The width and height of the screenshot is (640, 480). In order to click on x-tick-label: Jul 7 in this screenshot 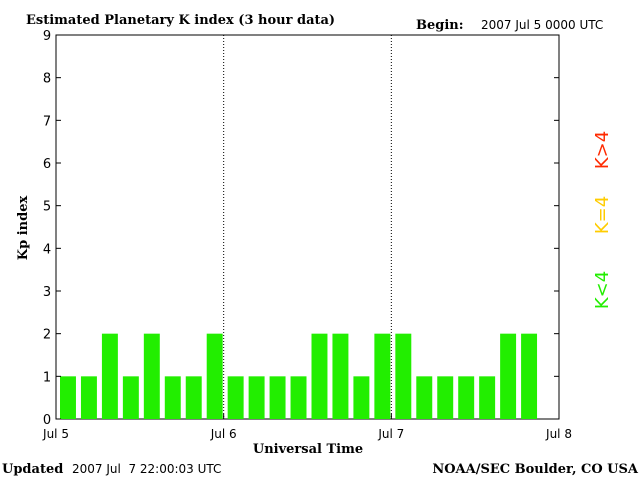, I will do `click(390, 434)`.